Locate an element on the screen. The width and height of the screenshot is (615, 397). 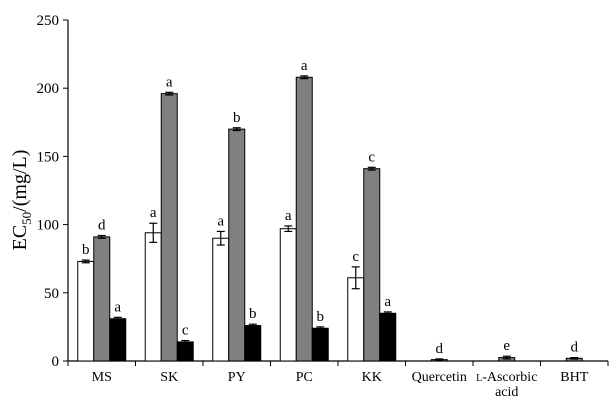
x-category-label-line: Quercetin is located at coordinates (439, 377).